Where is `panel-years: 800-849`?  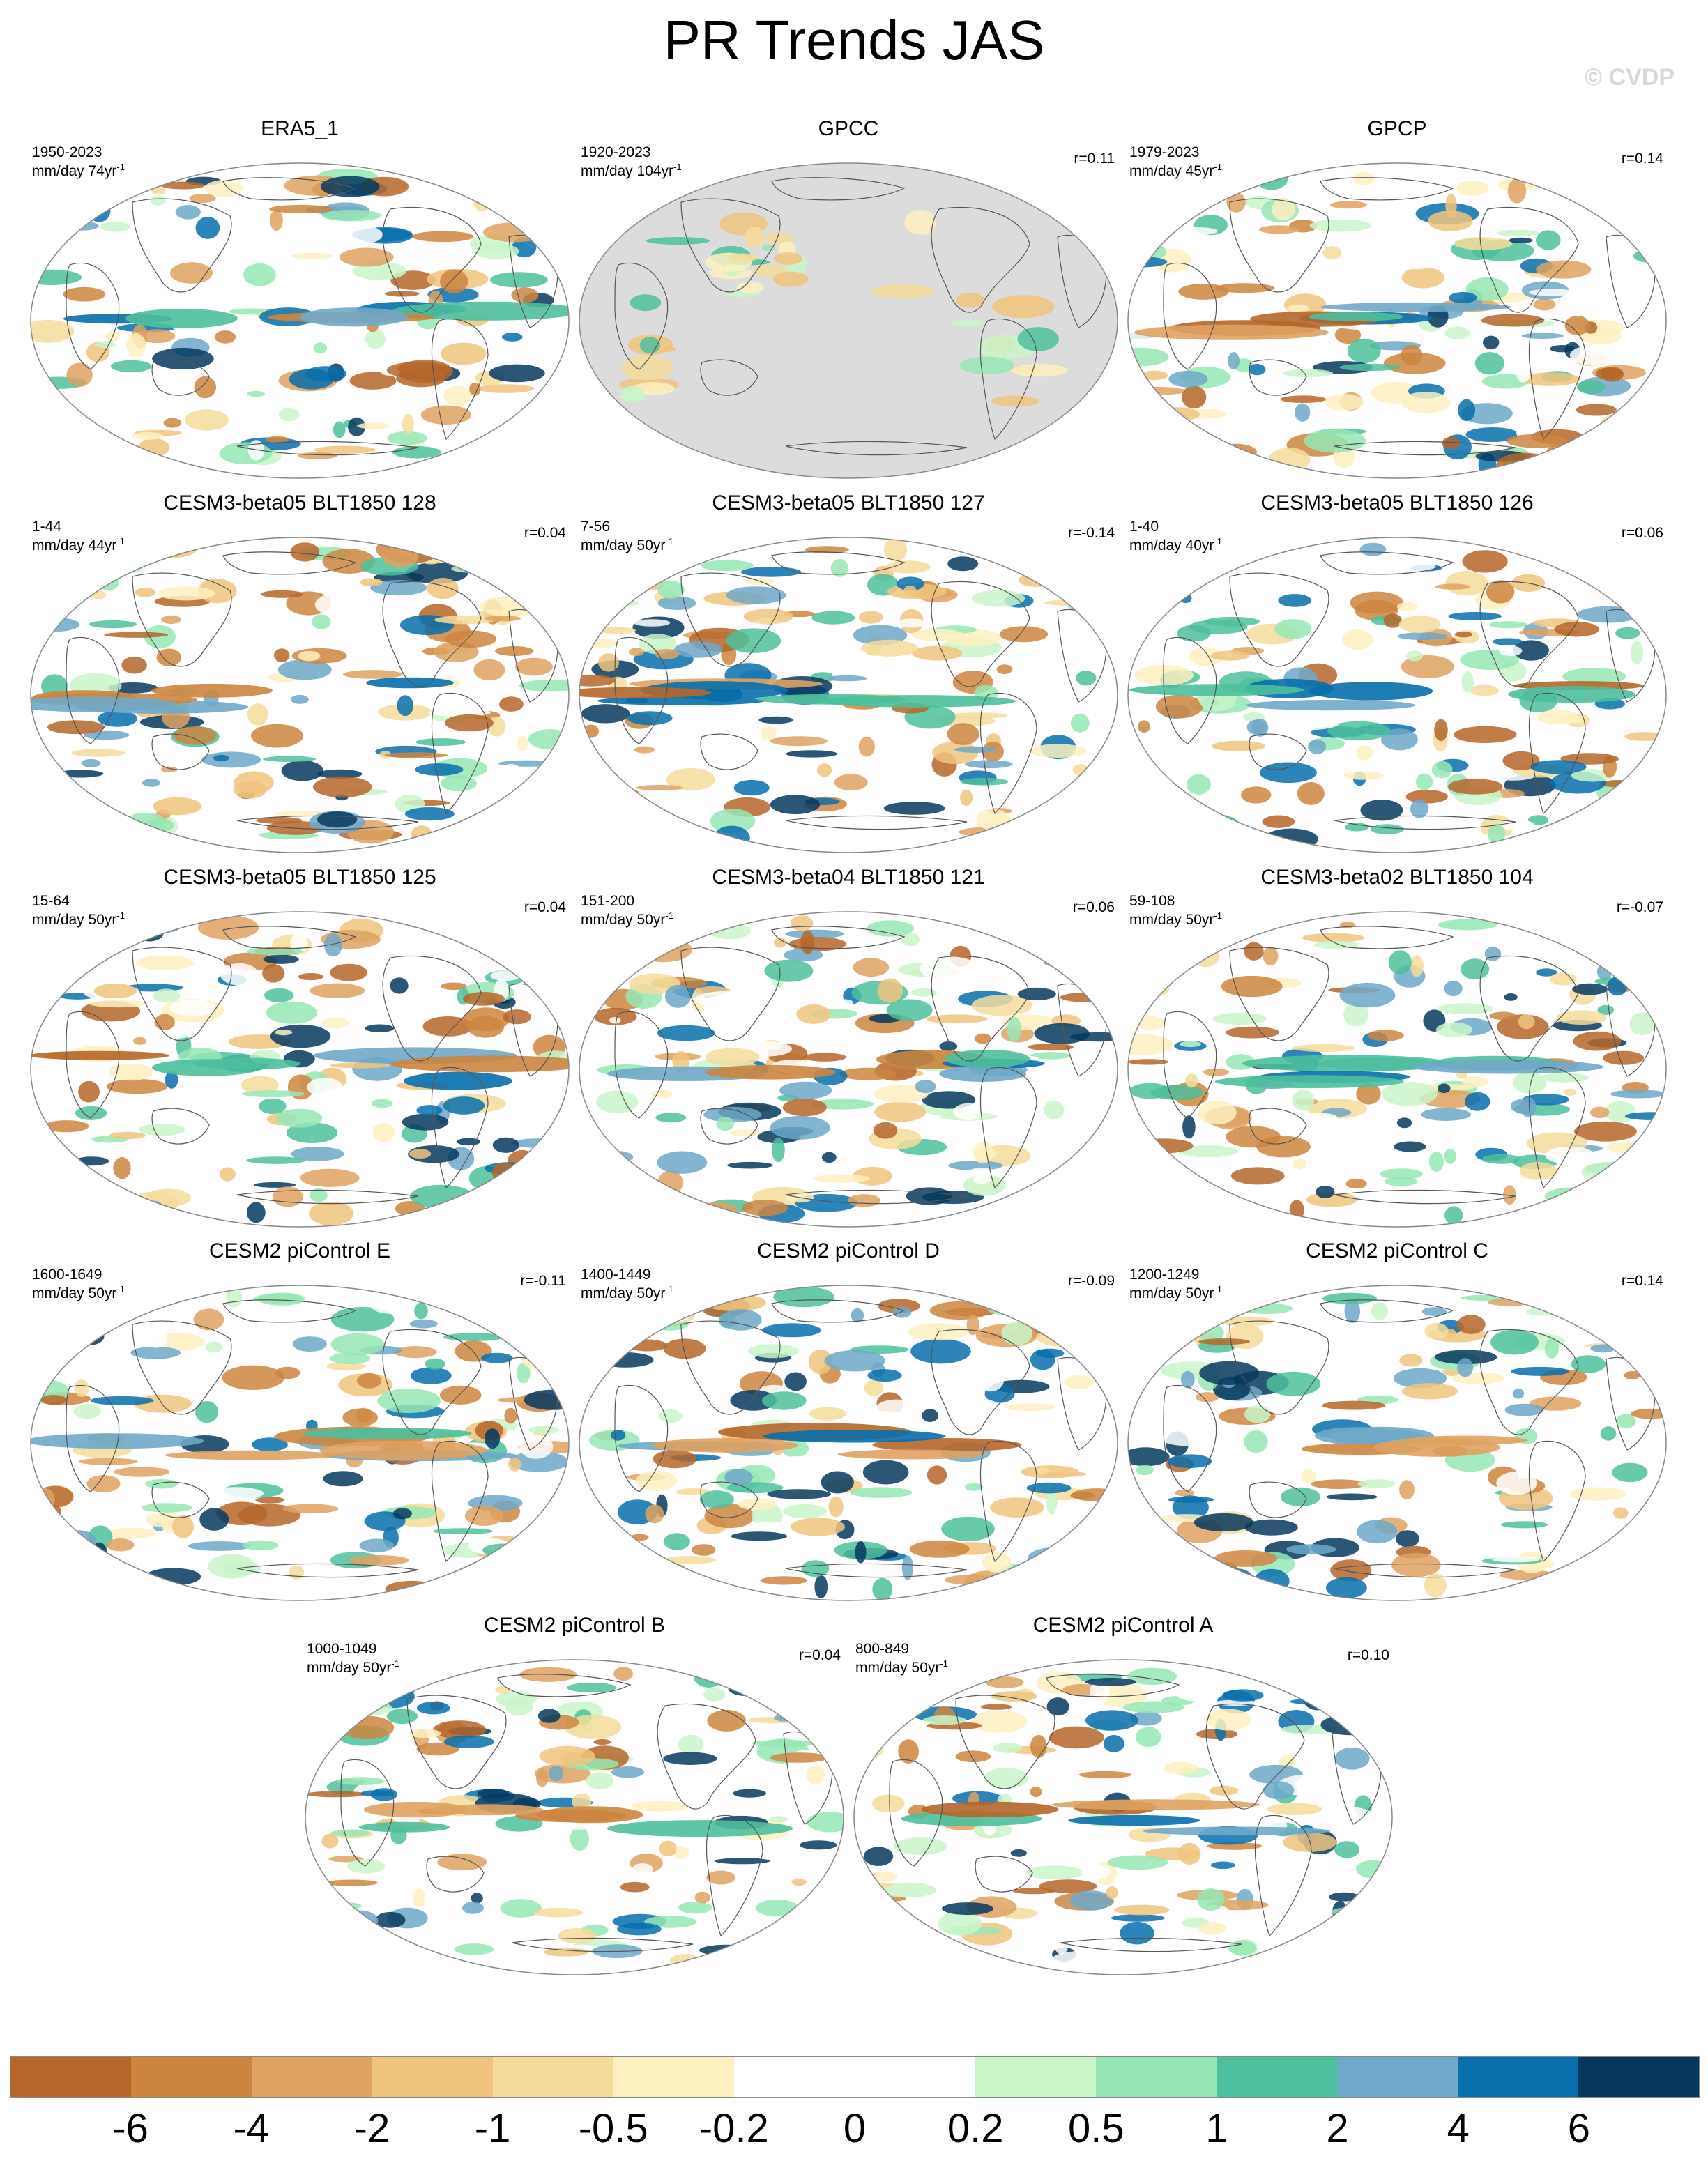 panel-years: 800-849 is located at coordinates (883, 1649).